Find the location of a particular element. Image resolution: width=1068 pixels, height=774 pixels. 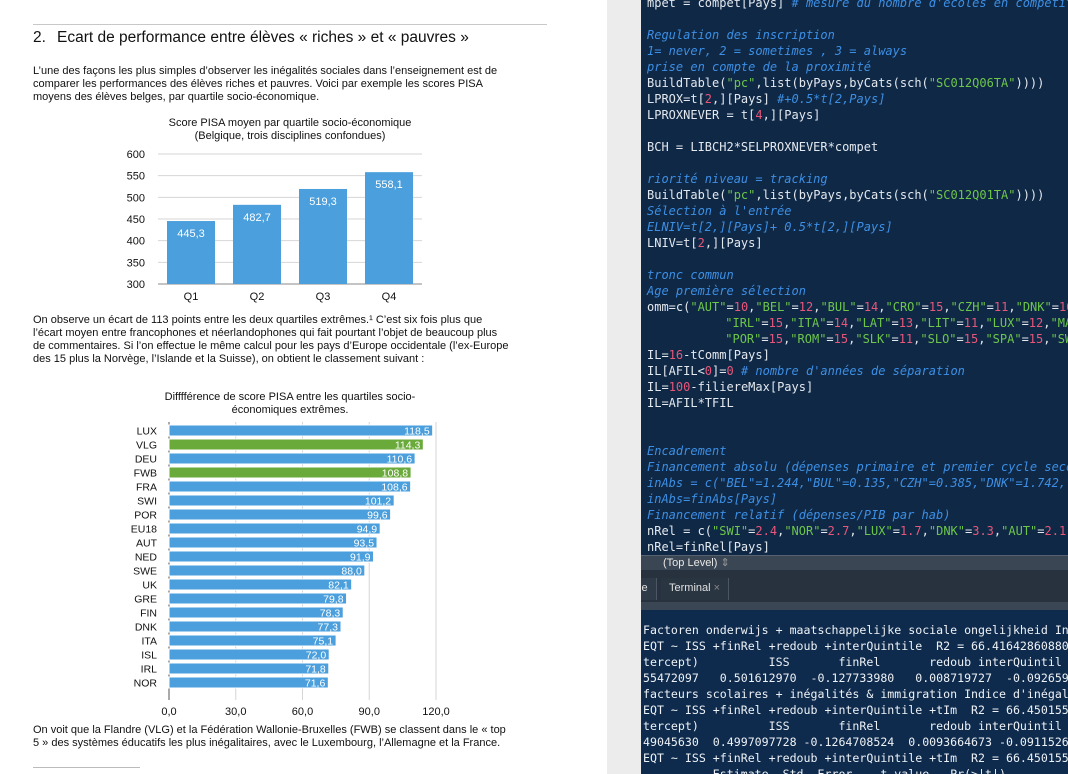

x-tick-label: 60,0 is located at coordinates (302, 712).